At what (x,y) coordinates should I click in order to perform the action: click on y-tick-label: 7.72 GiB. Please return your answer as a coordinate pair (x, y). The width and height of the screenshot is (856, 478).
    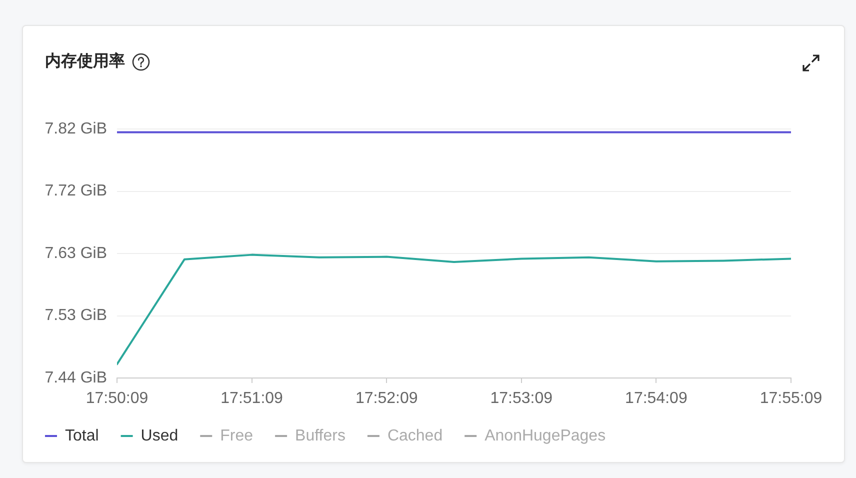
    Looking at the image, I should click on (75, 191).